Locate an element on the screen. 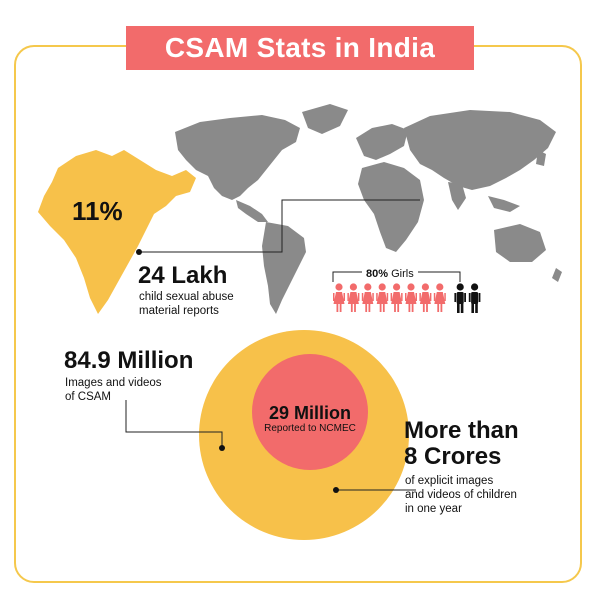  crores-desc-line2: and videos of children is located at coordinates (461, 495).